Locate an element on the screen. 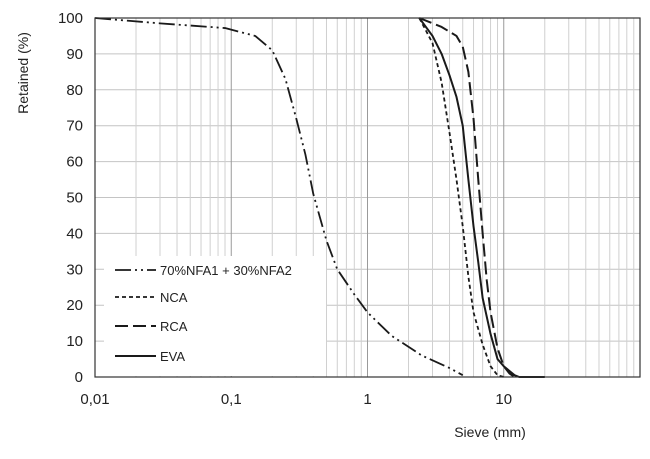 Image resolution: width=650 pixels, height=459 pixels. legend: 70%NFA1 + 30%NFA2 NCA RCA EVA is located at coordinates (215, 316).